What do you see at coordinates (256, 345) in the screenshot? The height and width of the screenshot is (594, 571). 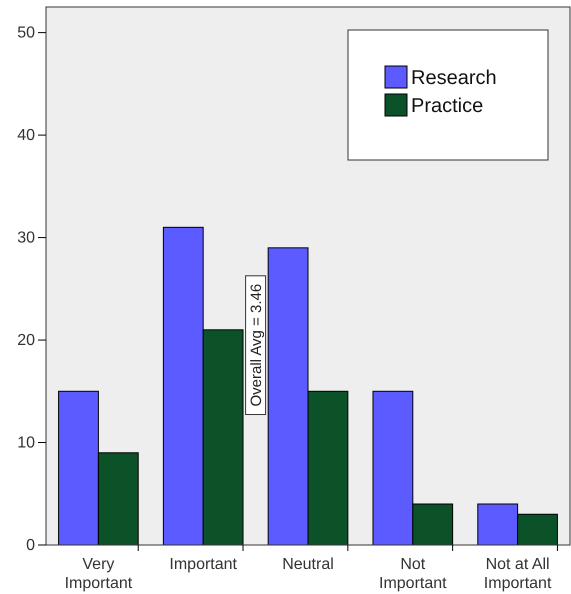 I see `annotation: Overall Avg = 3.46` at bounding box center [256, 345].